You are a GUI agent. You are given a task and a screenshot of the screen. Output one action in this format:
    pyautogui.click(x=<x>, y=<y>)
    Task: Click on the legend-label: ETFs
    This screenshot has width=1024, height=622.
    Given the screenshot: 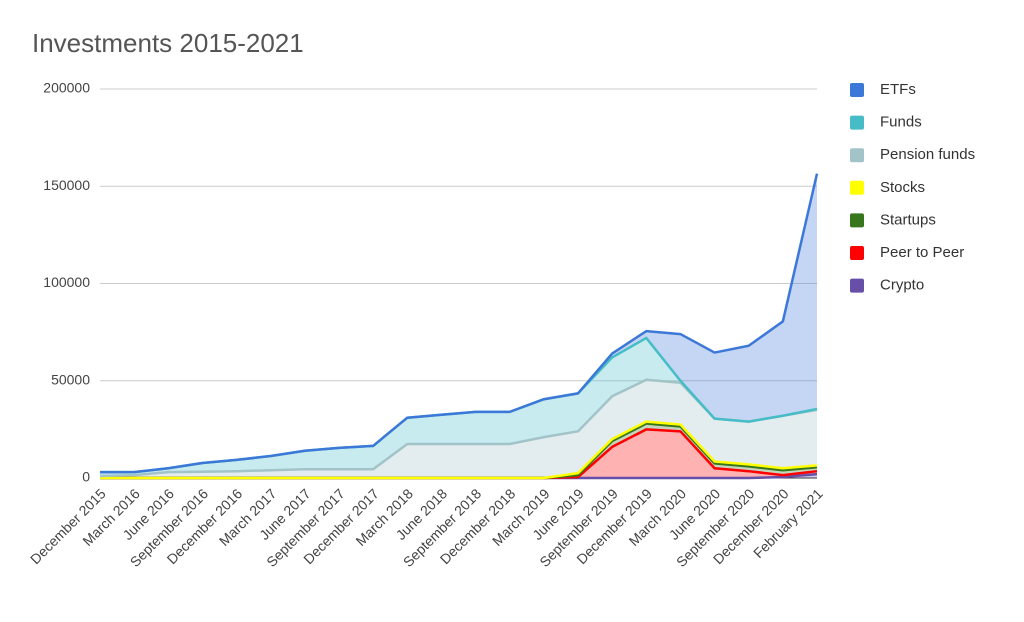 What is the action you would take?
    pyautogui.click(x=898, y=89)
    